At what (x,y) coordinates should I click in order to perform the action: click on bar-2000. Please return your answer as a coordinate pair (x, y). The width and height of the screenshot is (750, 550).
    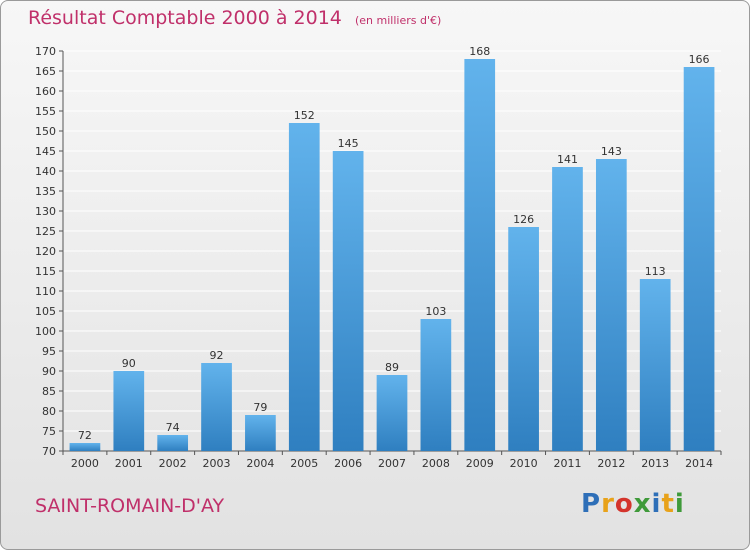
    Looking at the image, I should click on (85, 447).